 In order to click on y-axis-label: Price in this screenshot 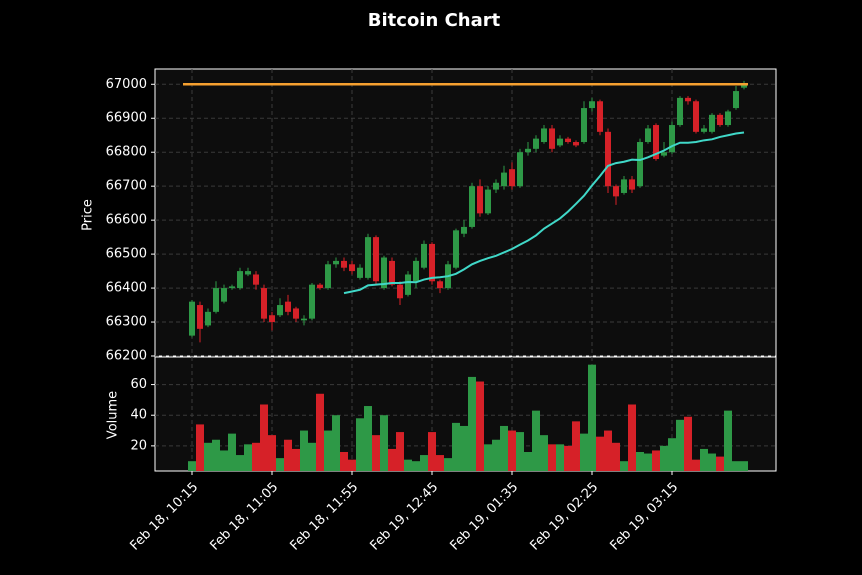, I will do `click(88, 215)`.